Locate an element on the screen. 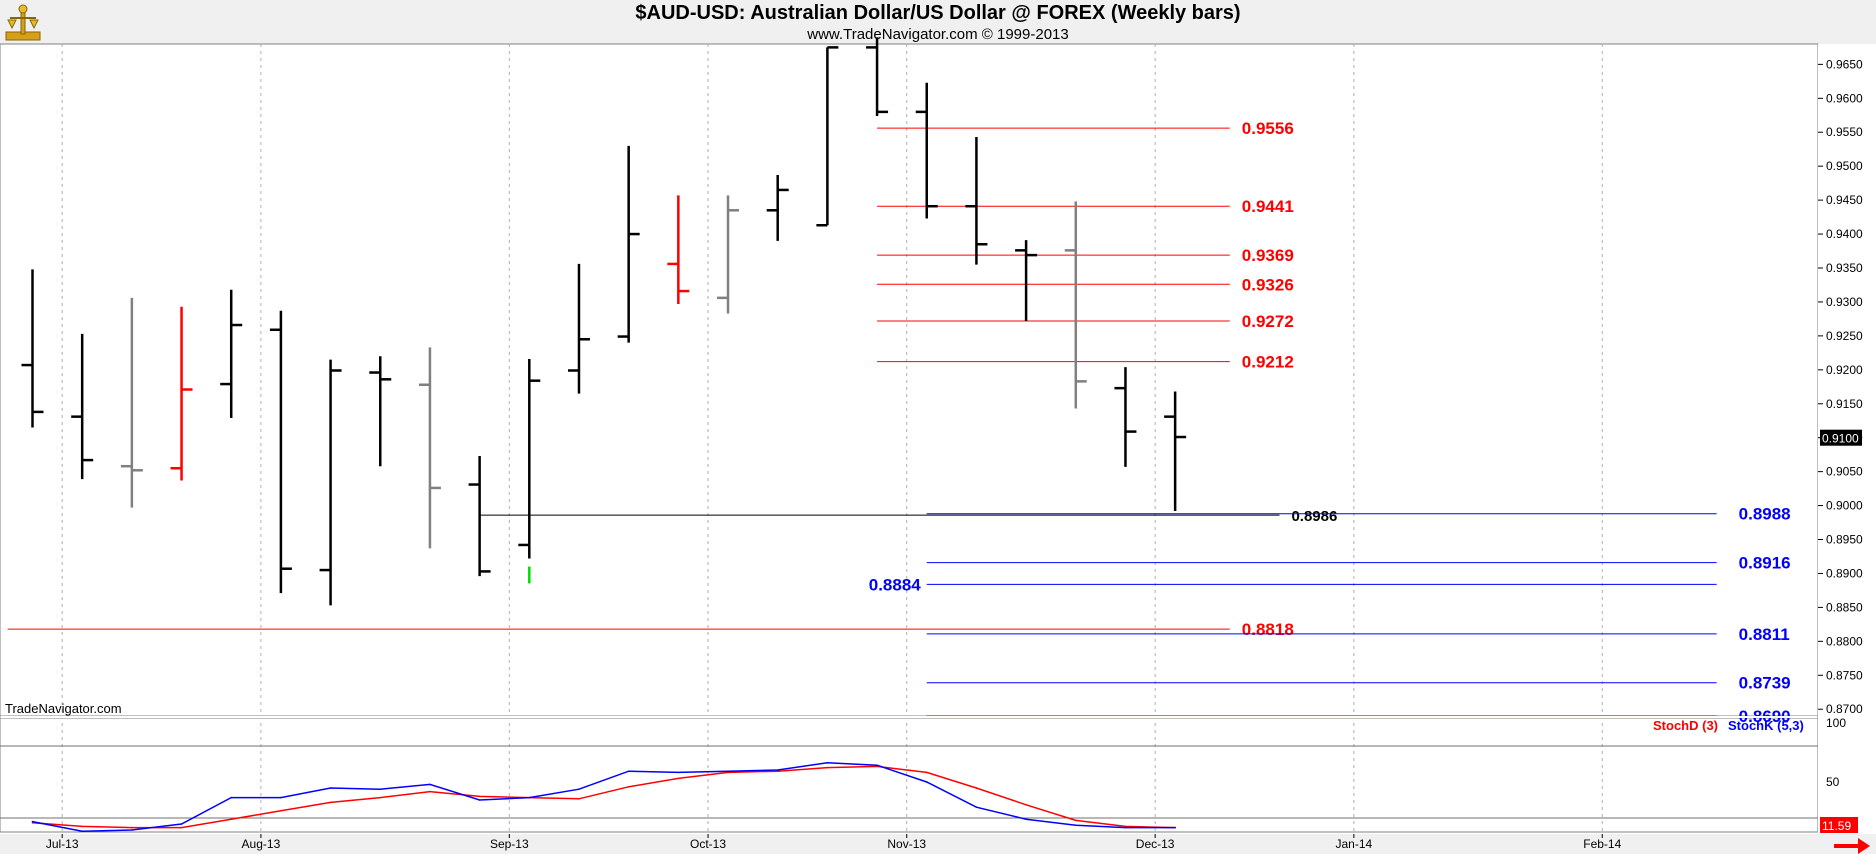  y-tick-label: 0.8950 is located at coordinates (1844, 540).